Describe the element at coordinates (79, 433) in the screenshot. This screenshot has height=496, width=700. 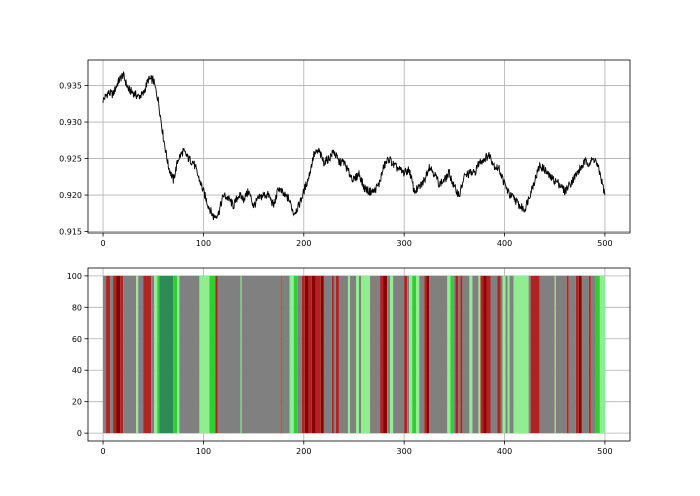
I see `y-tick-label: 0` at that location.